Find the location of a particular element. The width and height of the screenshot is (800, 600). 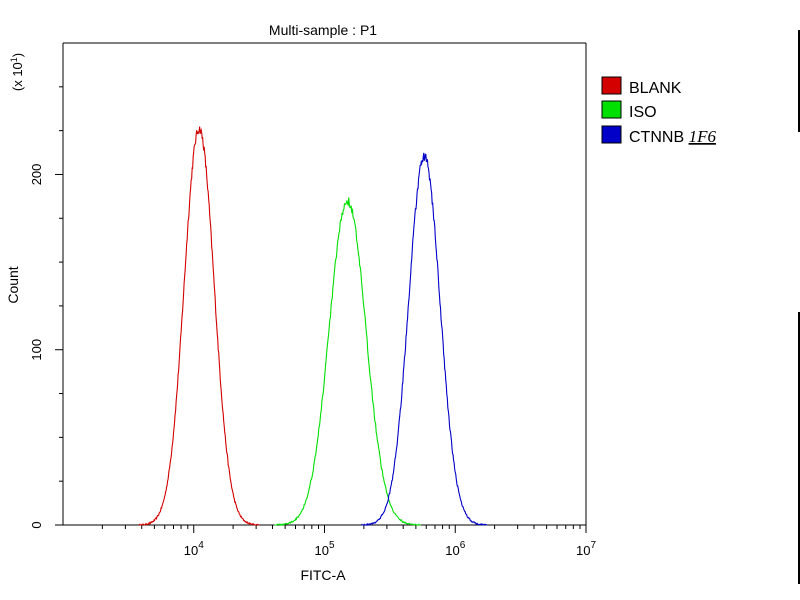

x-tick-label-2: 10⁶ is located at coordinates (455, 549).